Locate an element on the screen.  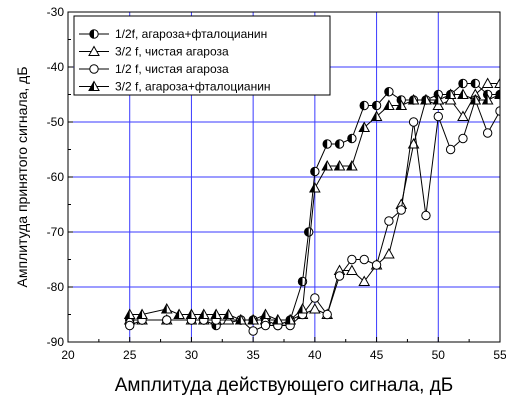
y-tick-label: -50 is located at coordinates (56, 122).